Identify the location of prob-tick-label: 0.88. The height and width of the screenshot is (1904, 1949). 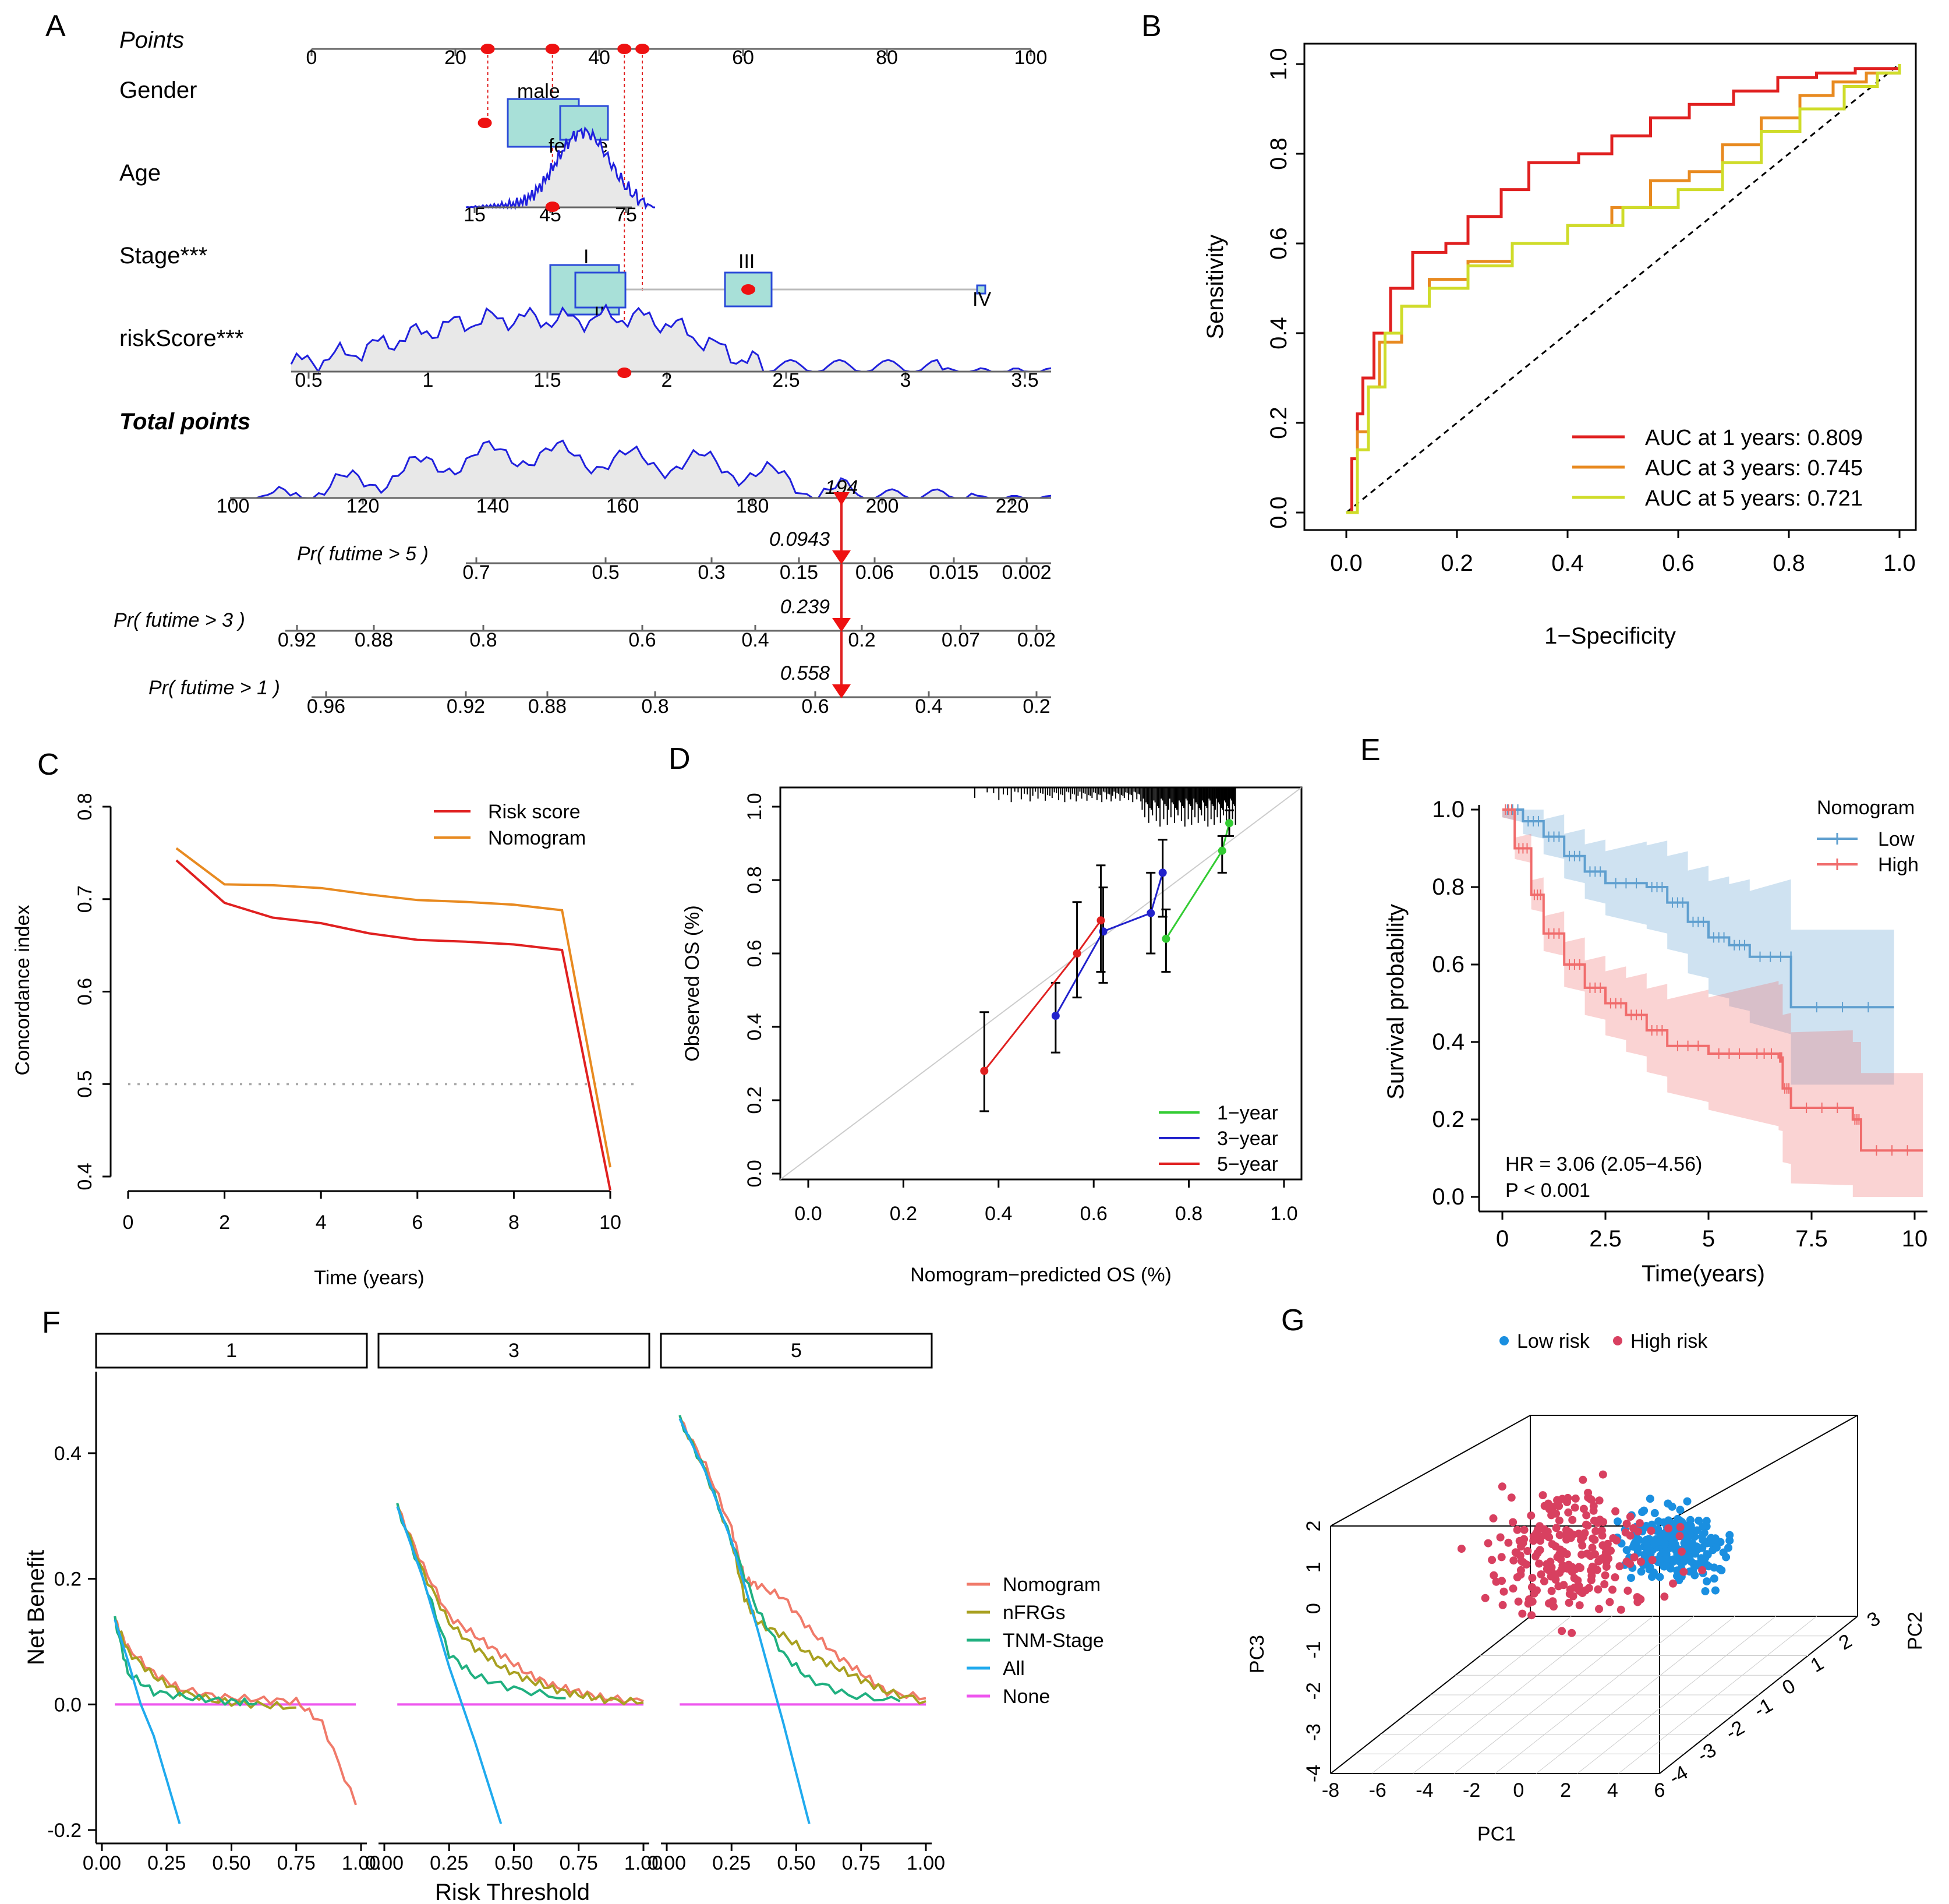
(374, 640).